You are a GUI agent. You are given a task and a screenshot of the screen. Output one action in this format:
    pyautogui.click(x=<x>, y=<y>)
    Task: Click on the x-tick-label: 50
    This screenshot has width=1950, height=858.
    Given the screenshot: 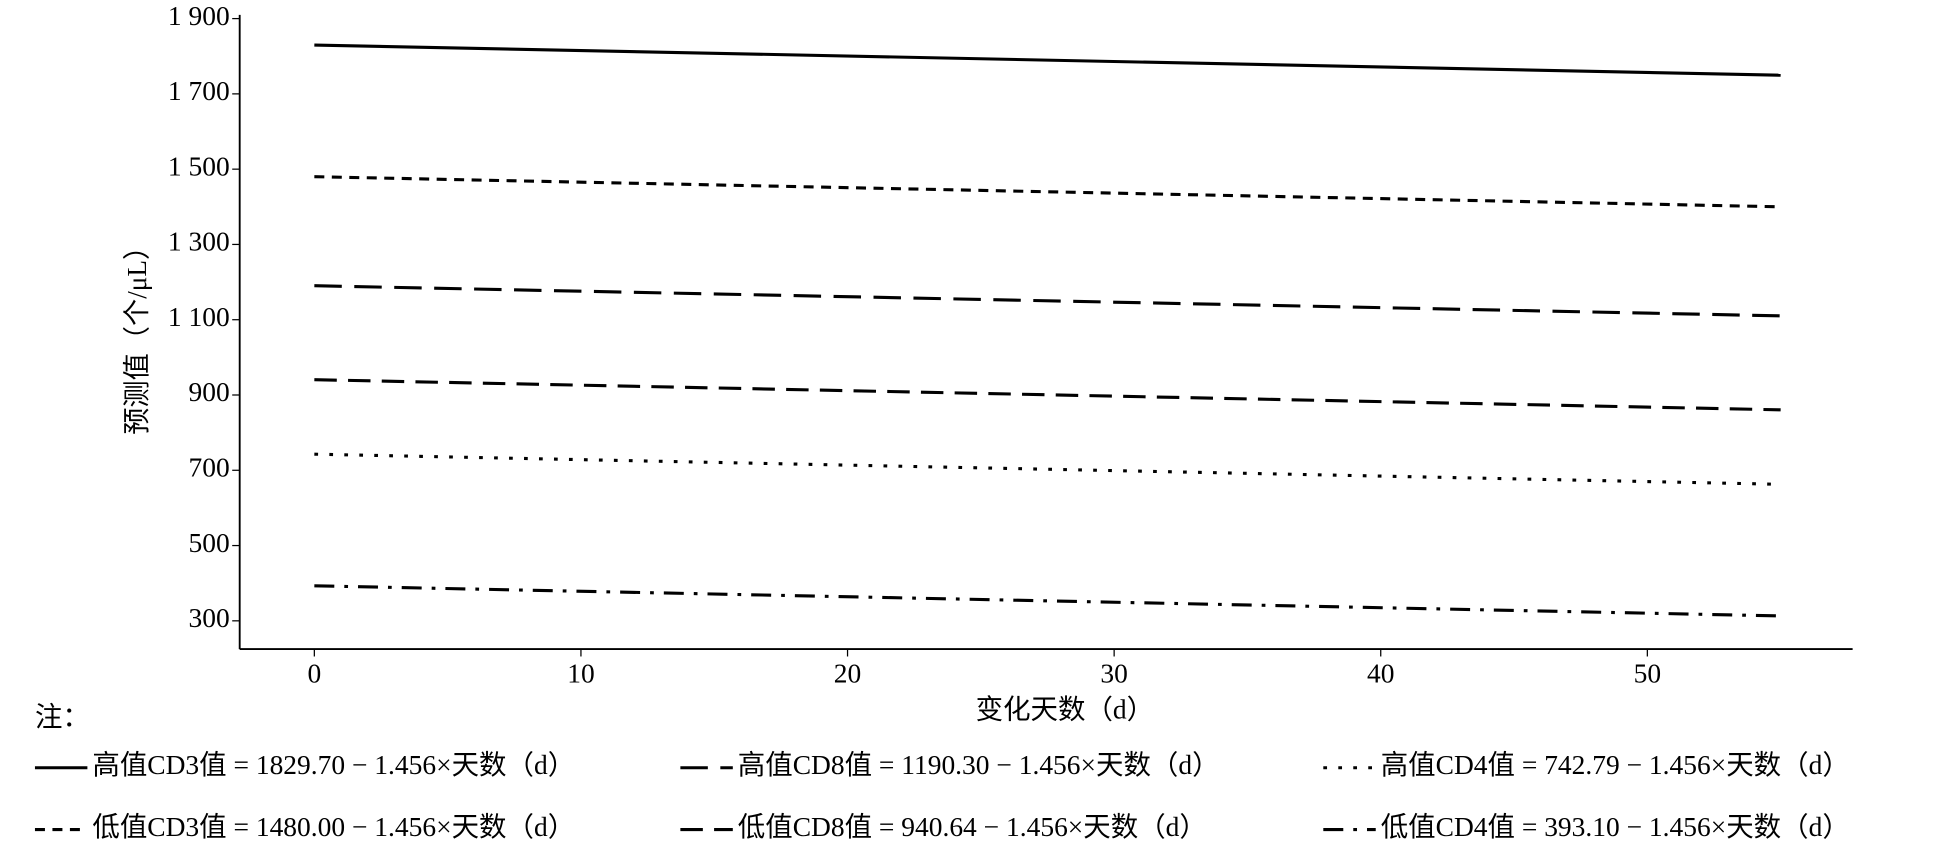 What is the action you would take?
    pyautogui.click(x=1647, y=674)
    